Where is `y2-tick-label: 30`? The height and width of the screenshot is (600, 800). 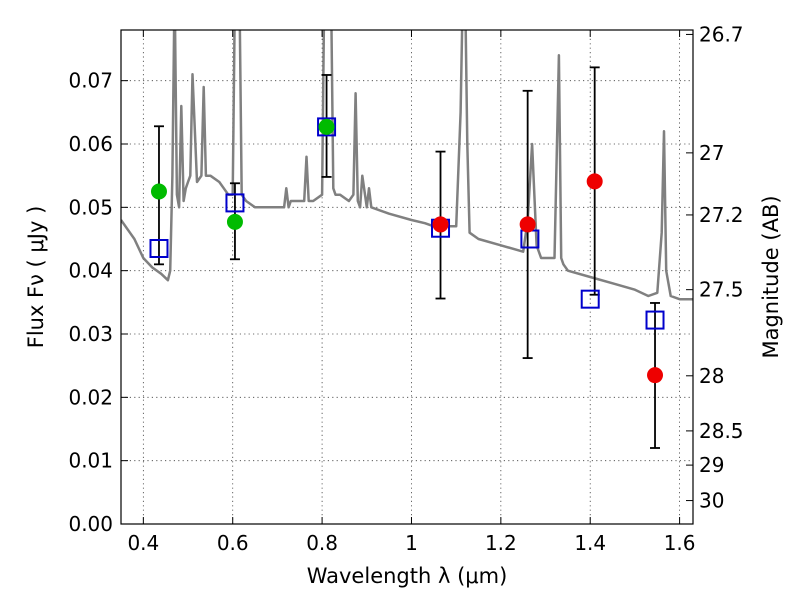
y2-tick-label: 30 is located at coordinates (711, 501).